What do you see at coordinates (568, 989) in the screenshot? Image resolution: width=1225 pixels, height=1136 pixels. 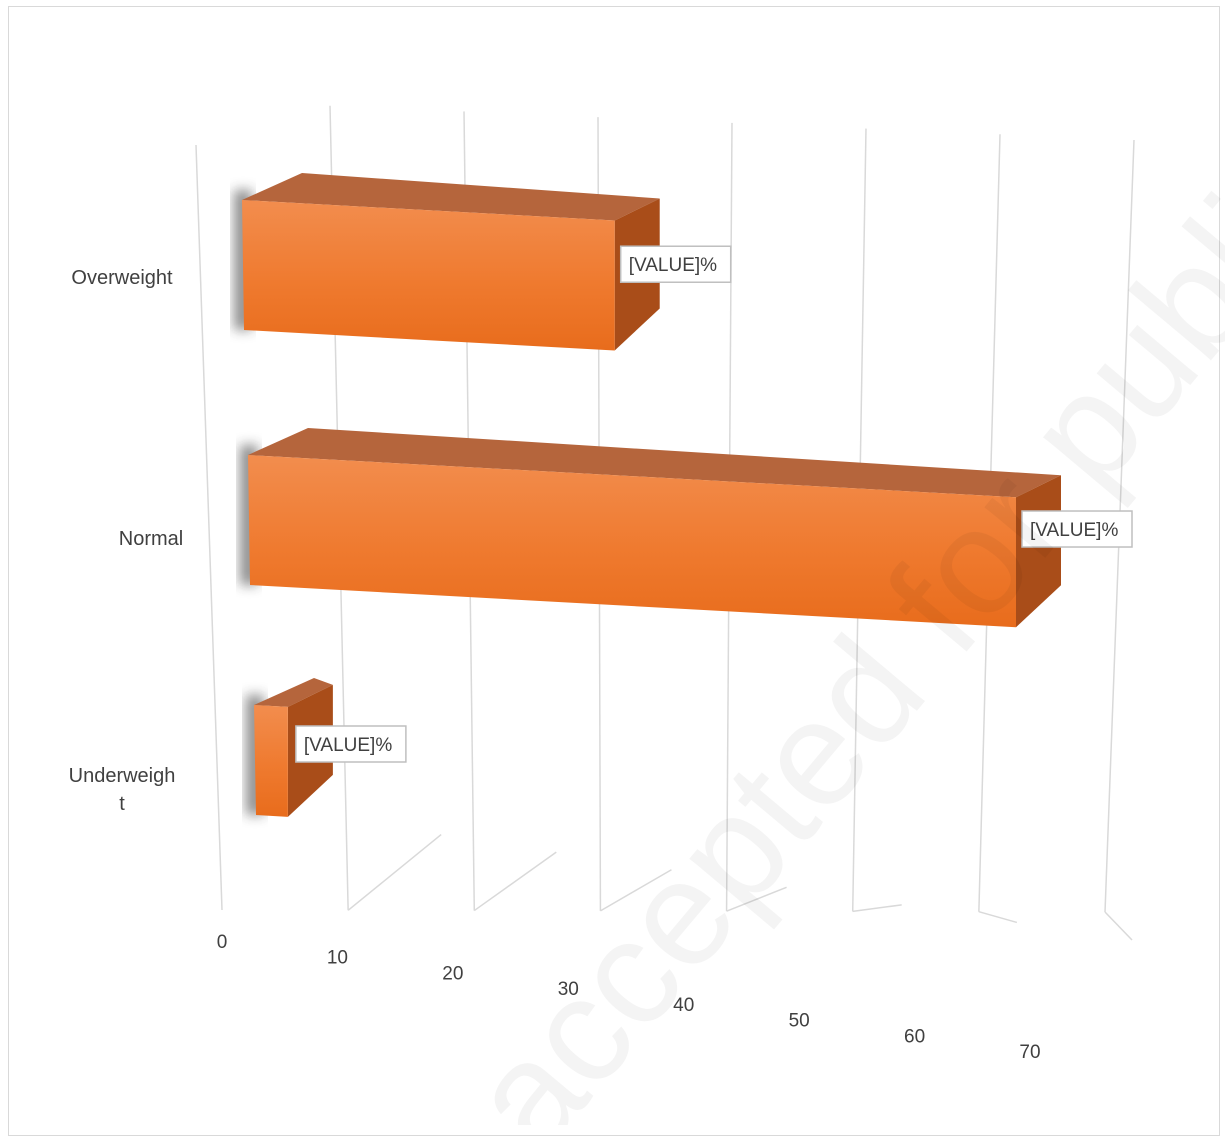 I see `x-tick-label: 30` at bounding box center [568, 989].